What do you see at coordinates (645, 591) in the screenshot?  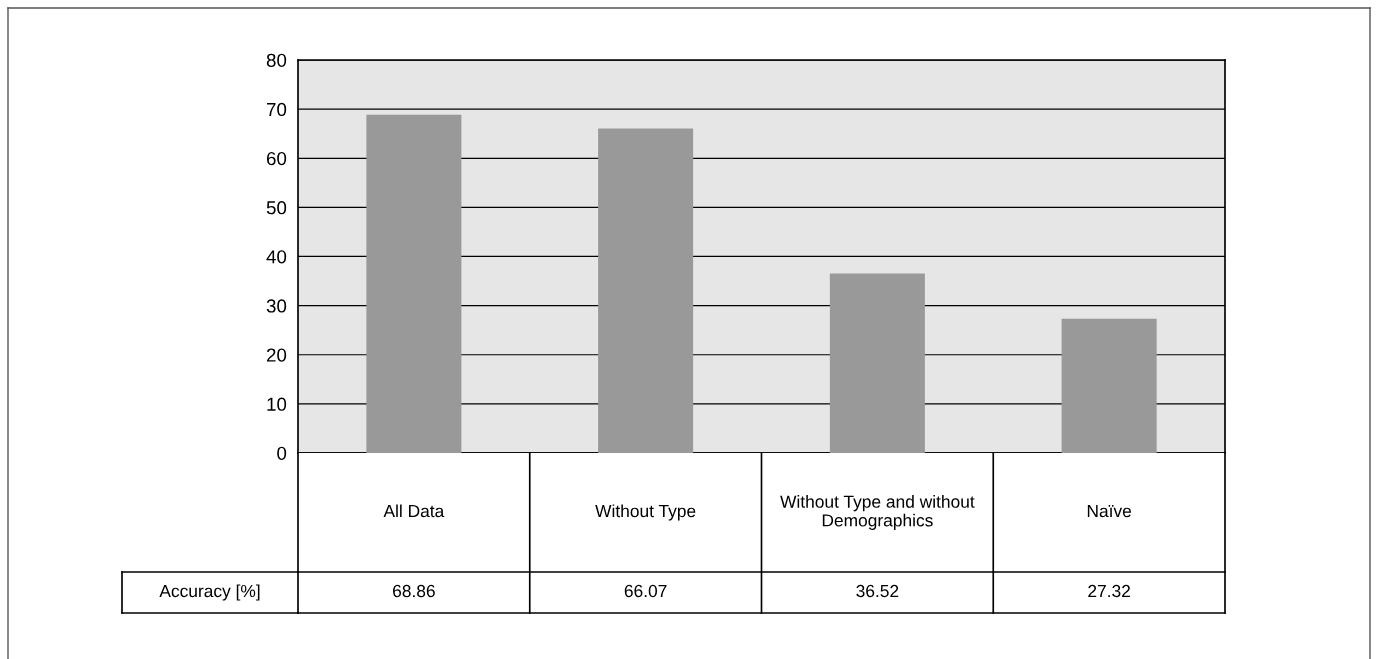 I see `data-label: 66.07` at bounding box center [645, 591].